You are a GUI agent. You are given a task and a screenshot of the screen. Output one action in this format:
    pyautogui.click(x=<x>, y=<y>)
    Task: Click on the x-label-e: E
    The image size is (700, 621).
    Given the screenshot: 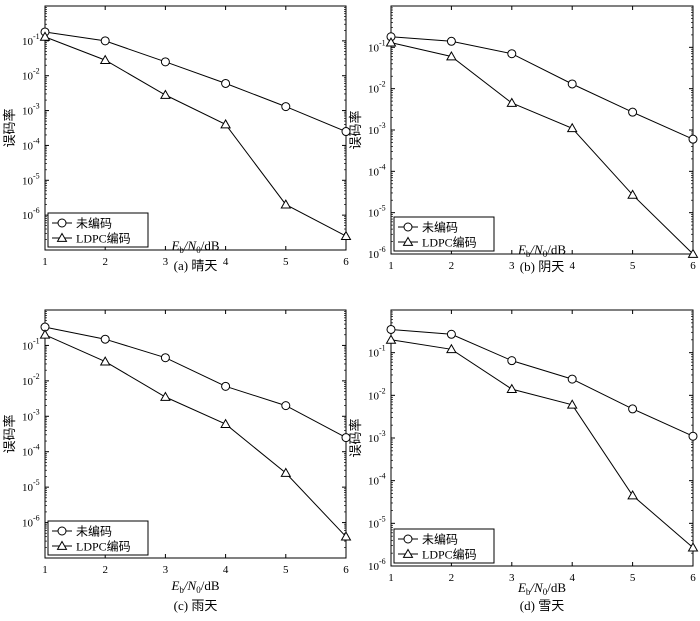 What is the action you would take?
    pyautogui.click(x=521, y=587)
    